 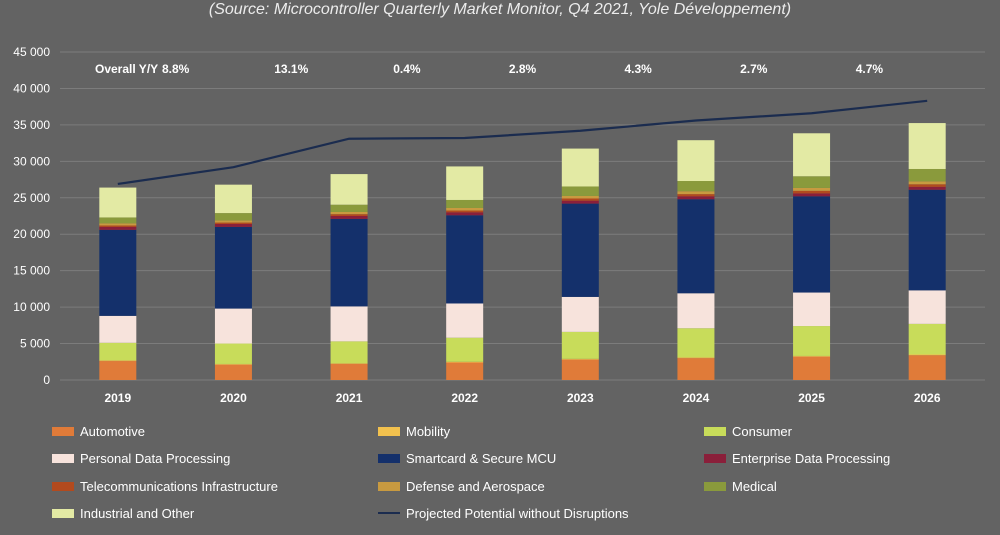 I want to click on legend-label: Telecommunications Infrastructure, so click(x=179, y=486).